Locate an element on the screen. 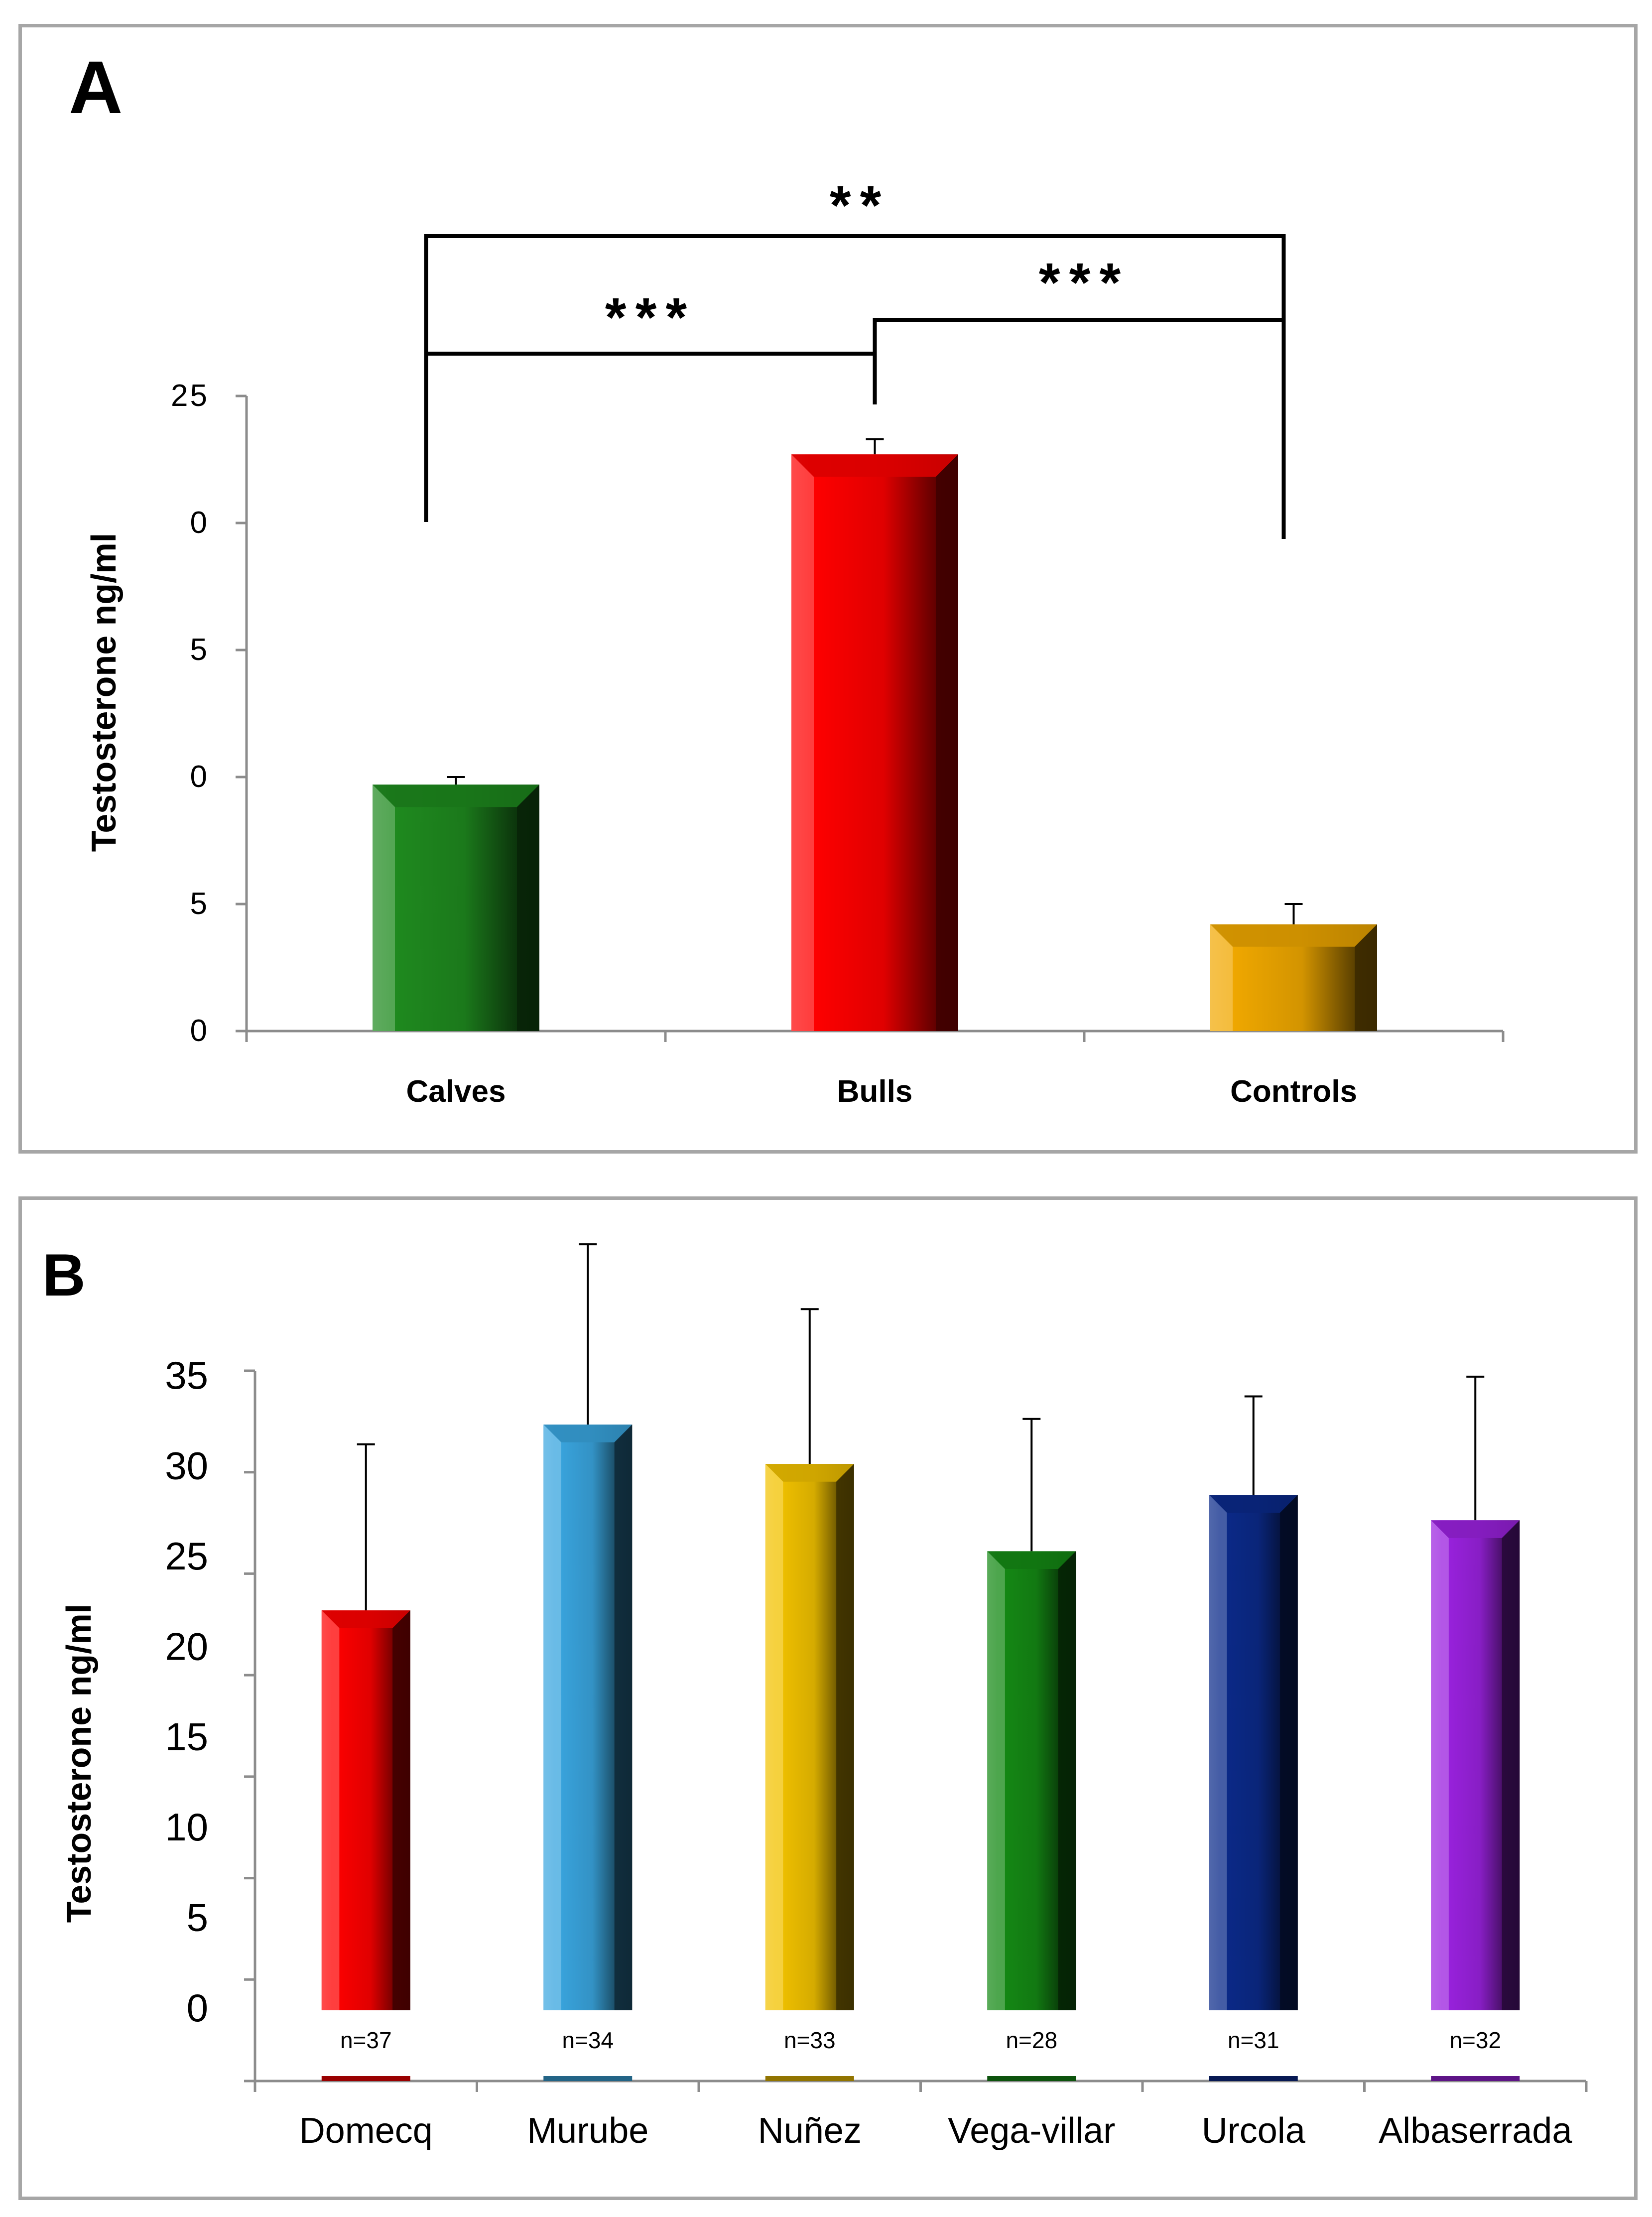 The width and height of the screenshot is (1652, 2217). panel-a-label: A is located at coordinates (96, 87).